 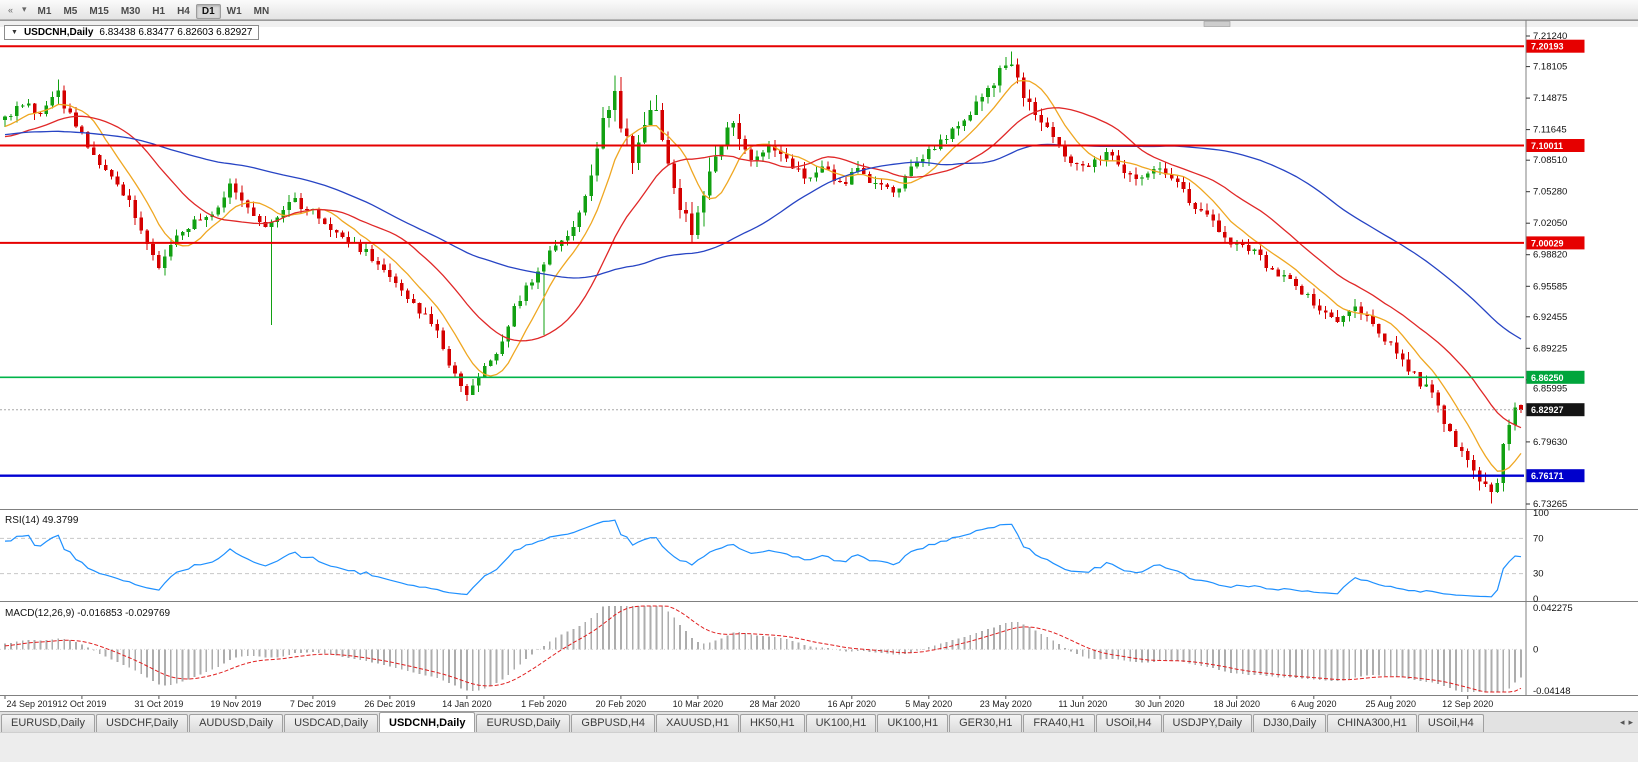 What do you see at coordinates (467, 704) in the screenshot?
I see `svg-text: 14 Jan 2020` at bounding box center [467, 704].